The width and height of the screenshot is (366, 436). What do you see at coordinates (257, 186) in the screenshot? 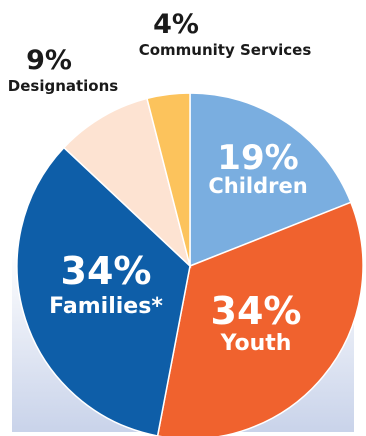
I see `children-category-label: Children` at bounding box center [257, 186].